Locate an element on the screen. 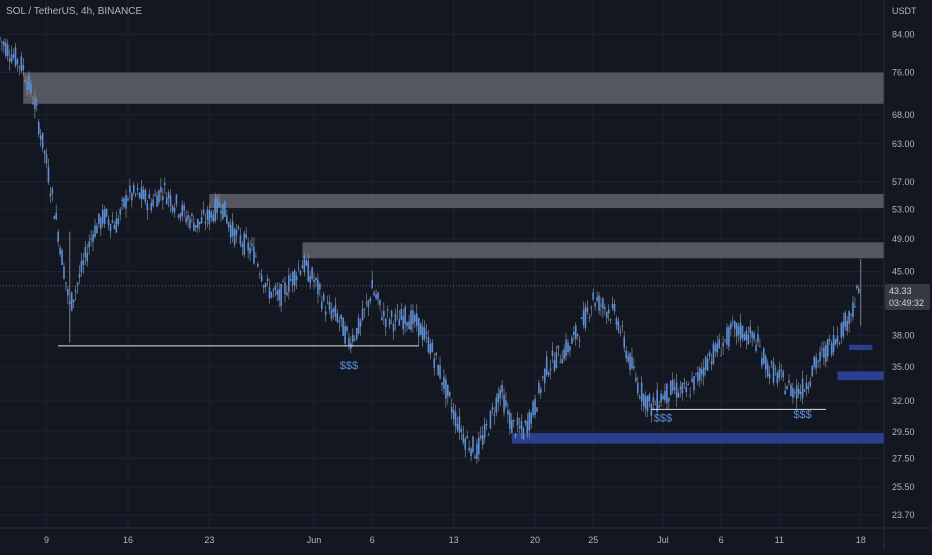  time-tick-label: 23 is located at coordinates (209, 540).